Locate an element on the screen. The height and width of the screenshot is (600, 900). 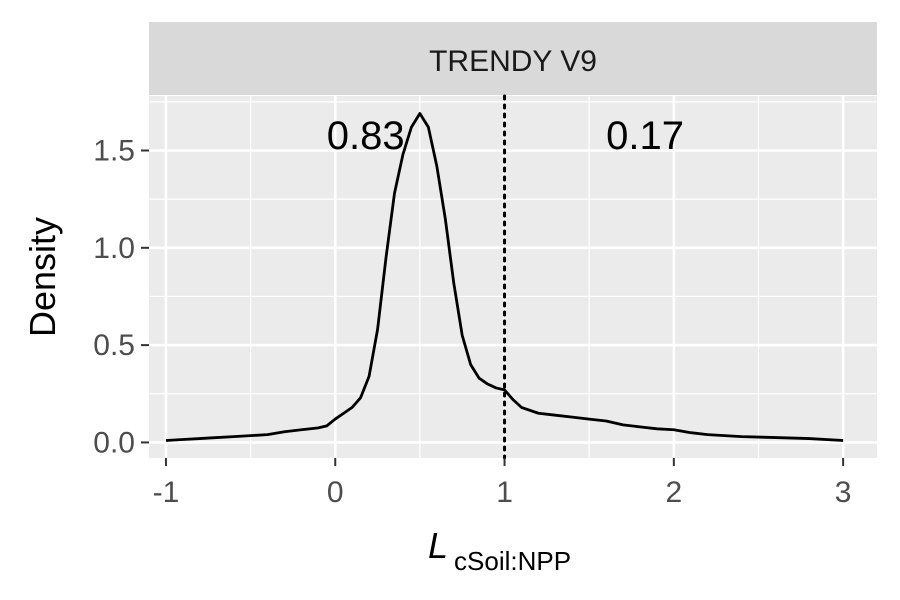
y-tick-label: 0.5 is located at coordinates (114, 345).